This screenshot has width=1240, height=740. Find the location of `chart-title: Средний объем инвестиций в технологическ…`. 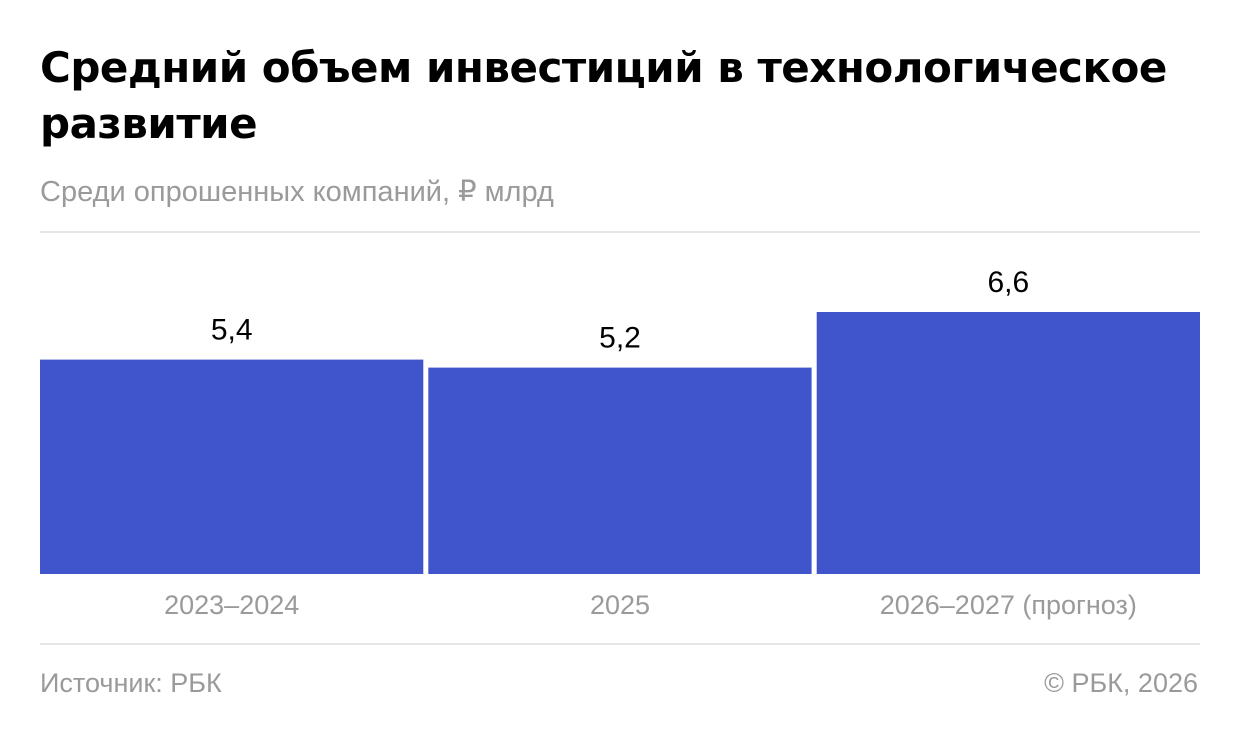

chart-title: Средний объем инвестиций в технологическ… is located at coordinates (603, 95).